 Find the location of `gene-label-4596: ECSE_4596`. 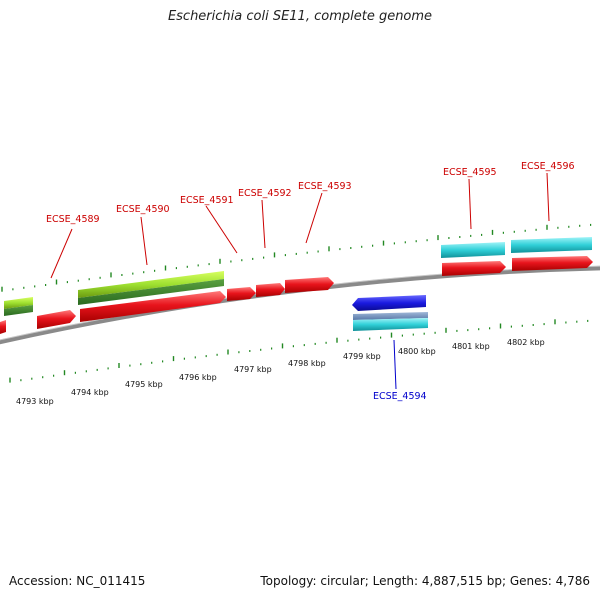

gene-label-4596: ECSE_4596 is located at coordinates (548, 166).